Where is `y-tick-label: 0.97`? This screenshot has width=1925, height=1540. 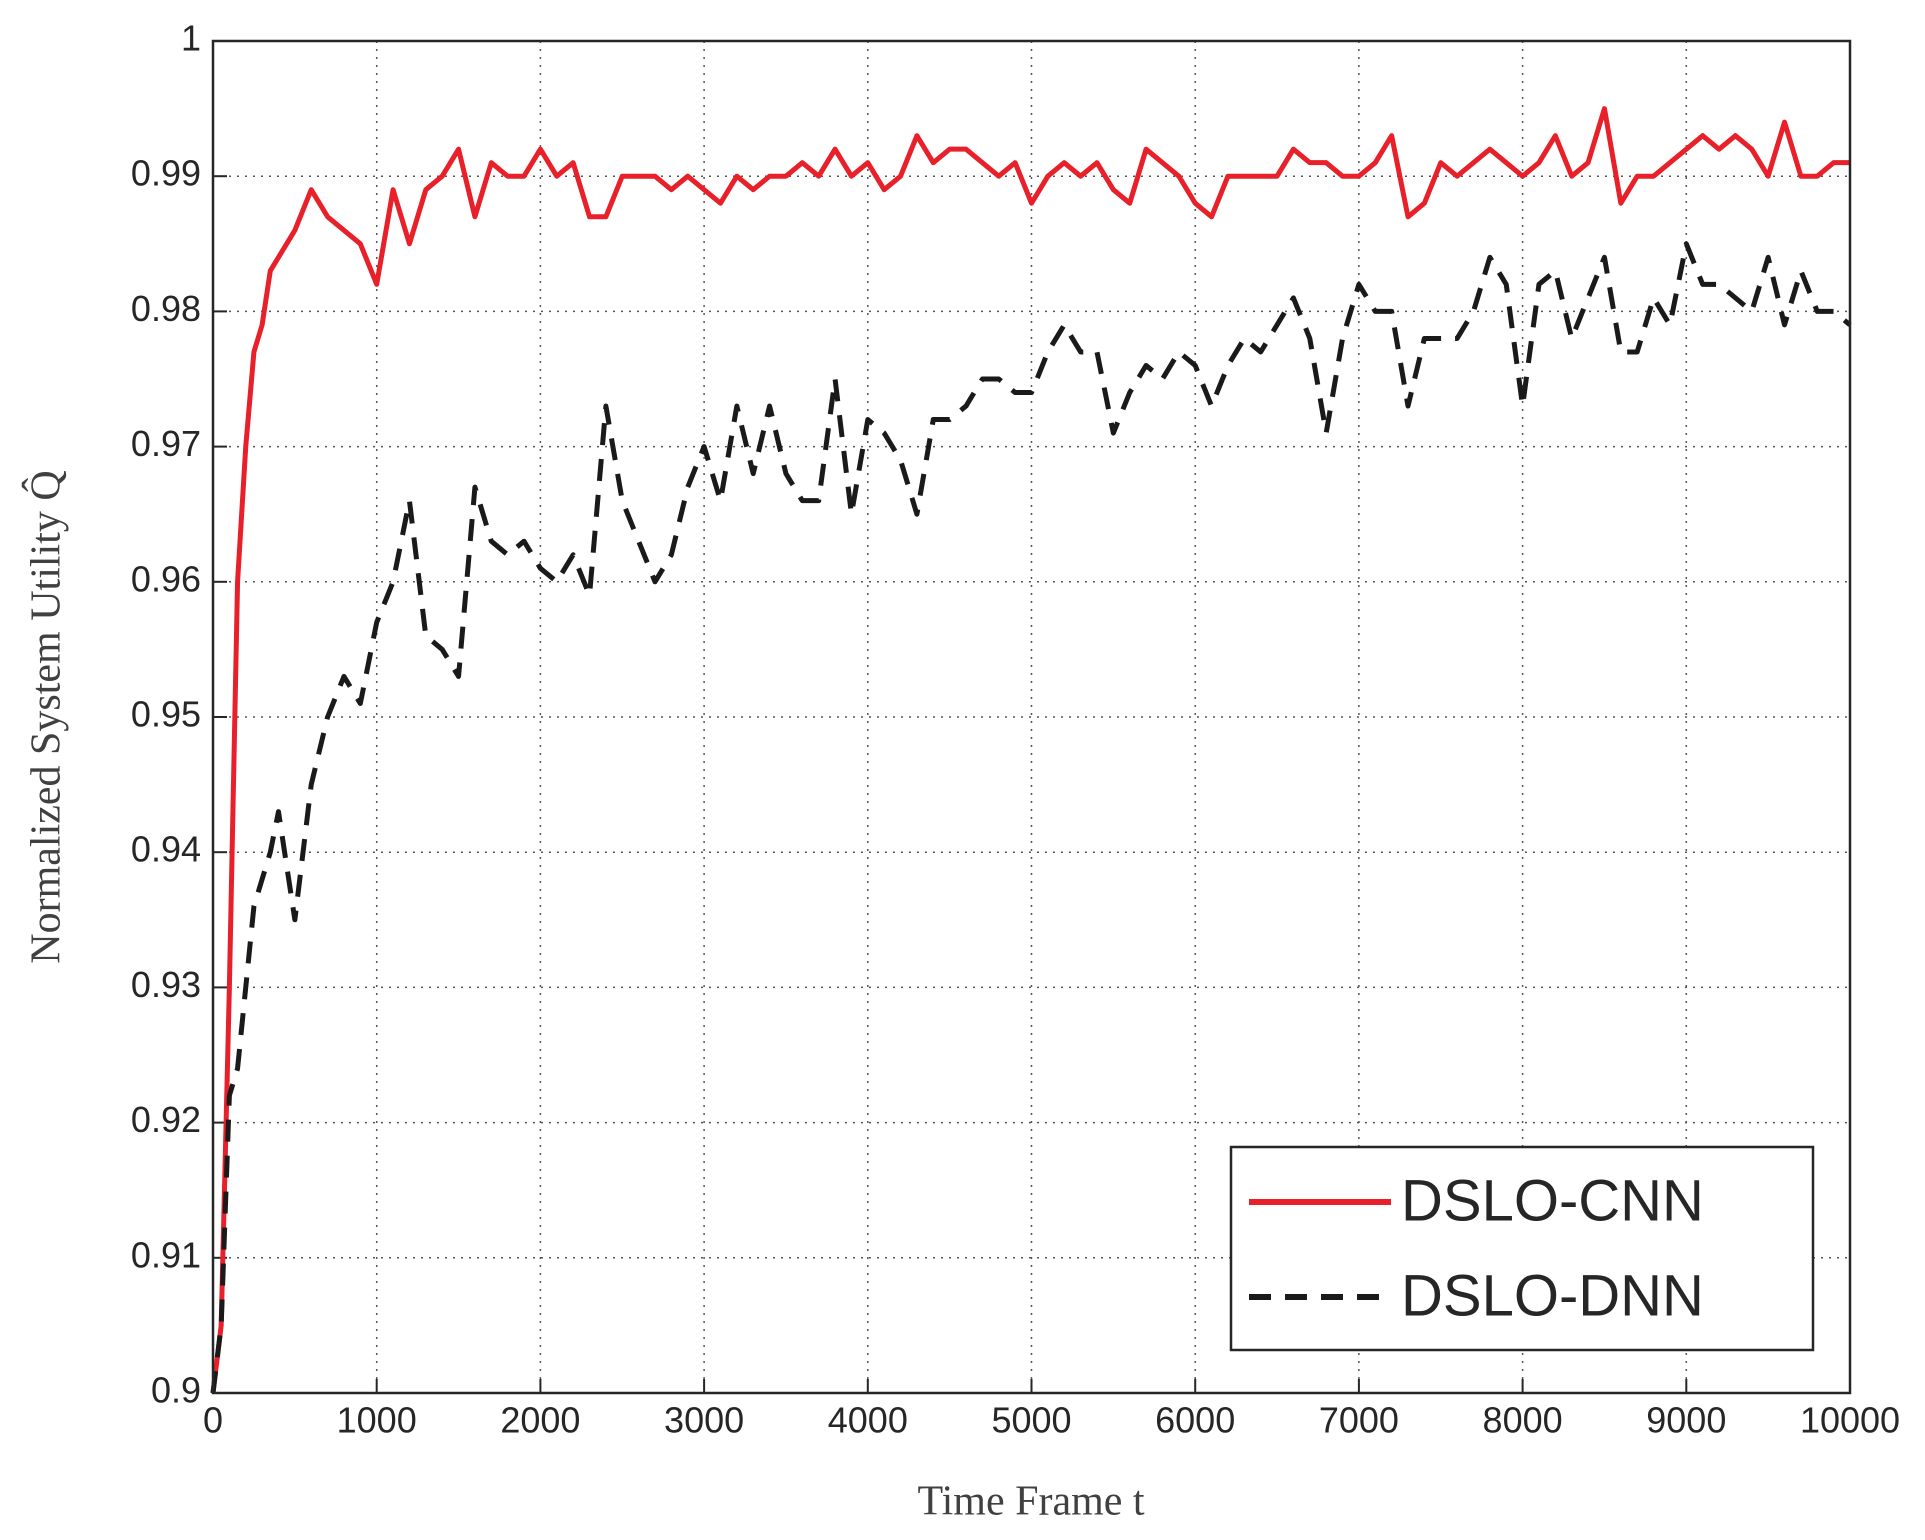 y-tick-label: 0.97 is located at coordinates (166, 443).